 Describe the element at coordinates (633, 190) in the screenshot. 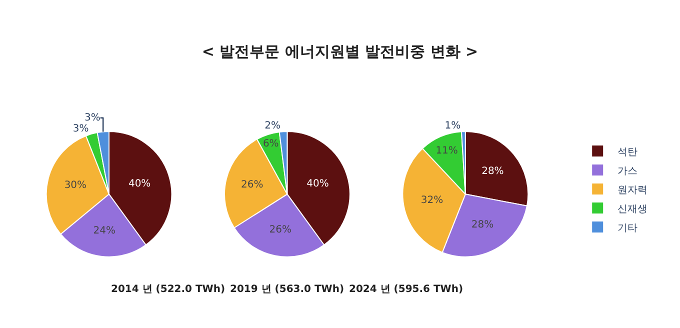

I see `legend-label: 원자력` at that location.